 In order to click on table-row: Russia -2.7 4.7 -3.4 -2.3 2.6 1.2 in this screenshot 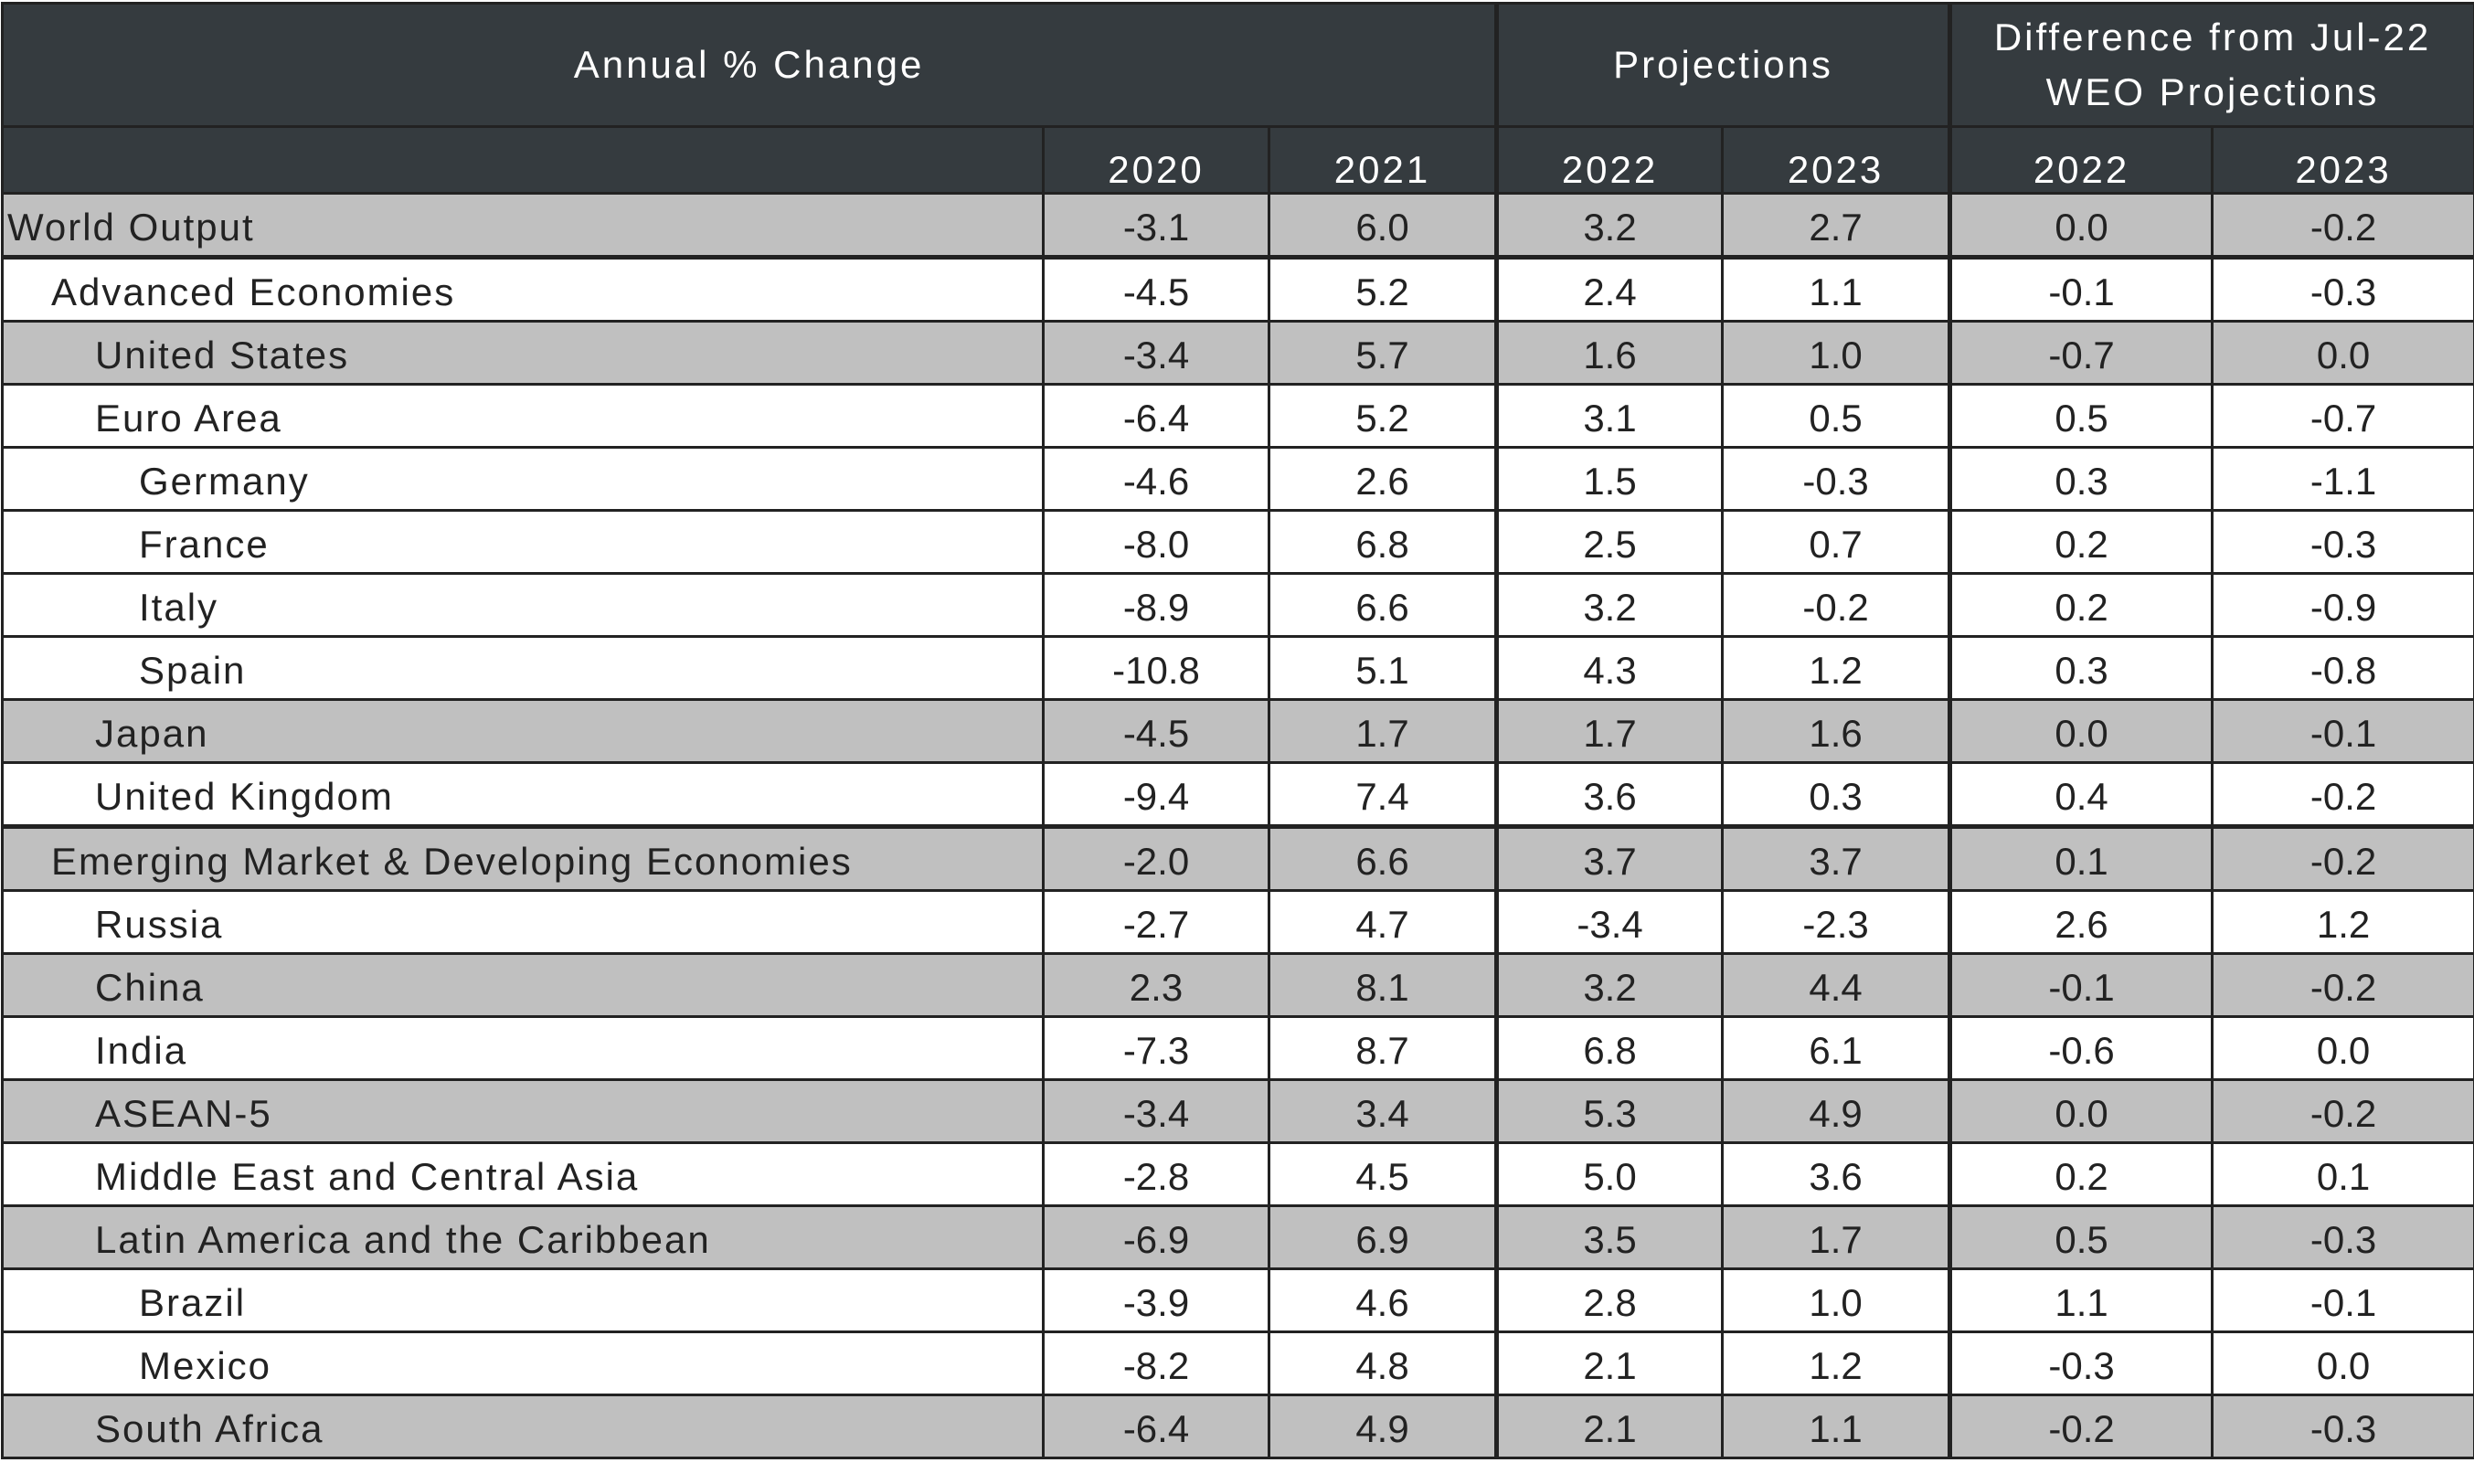, I will do `click(1237, 922)`.